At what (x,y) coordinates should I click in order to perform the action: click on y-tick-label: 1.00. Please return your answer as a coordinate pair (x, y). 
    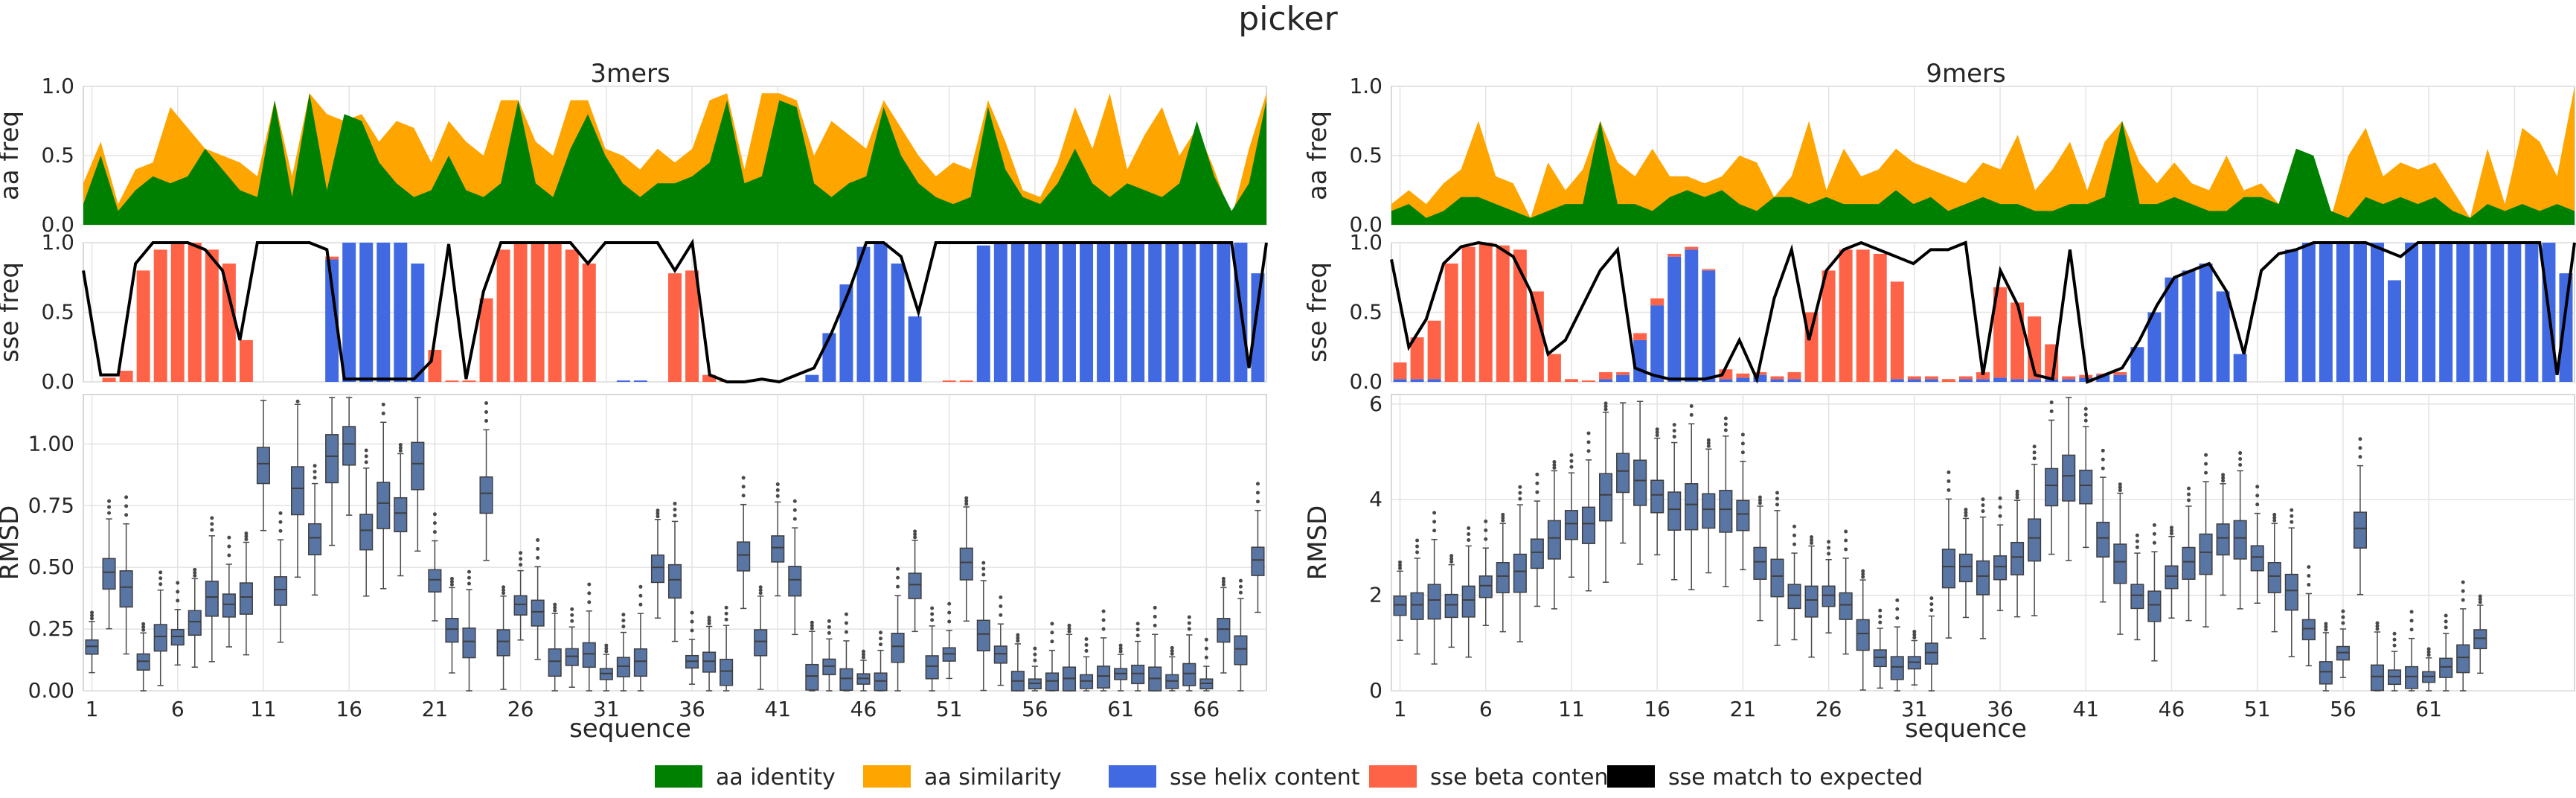
    Looking at the image, I should click on (51, 443).